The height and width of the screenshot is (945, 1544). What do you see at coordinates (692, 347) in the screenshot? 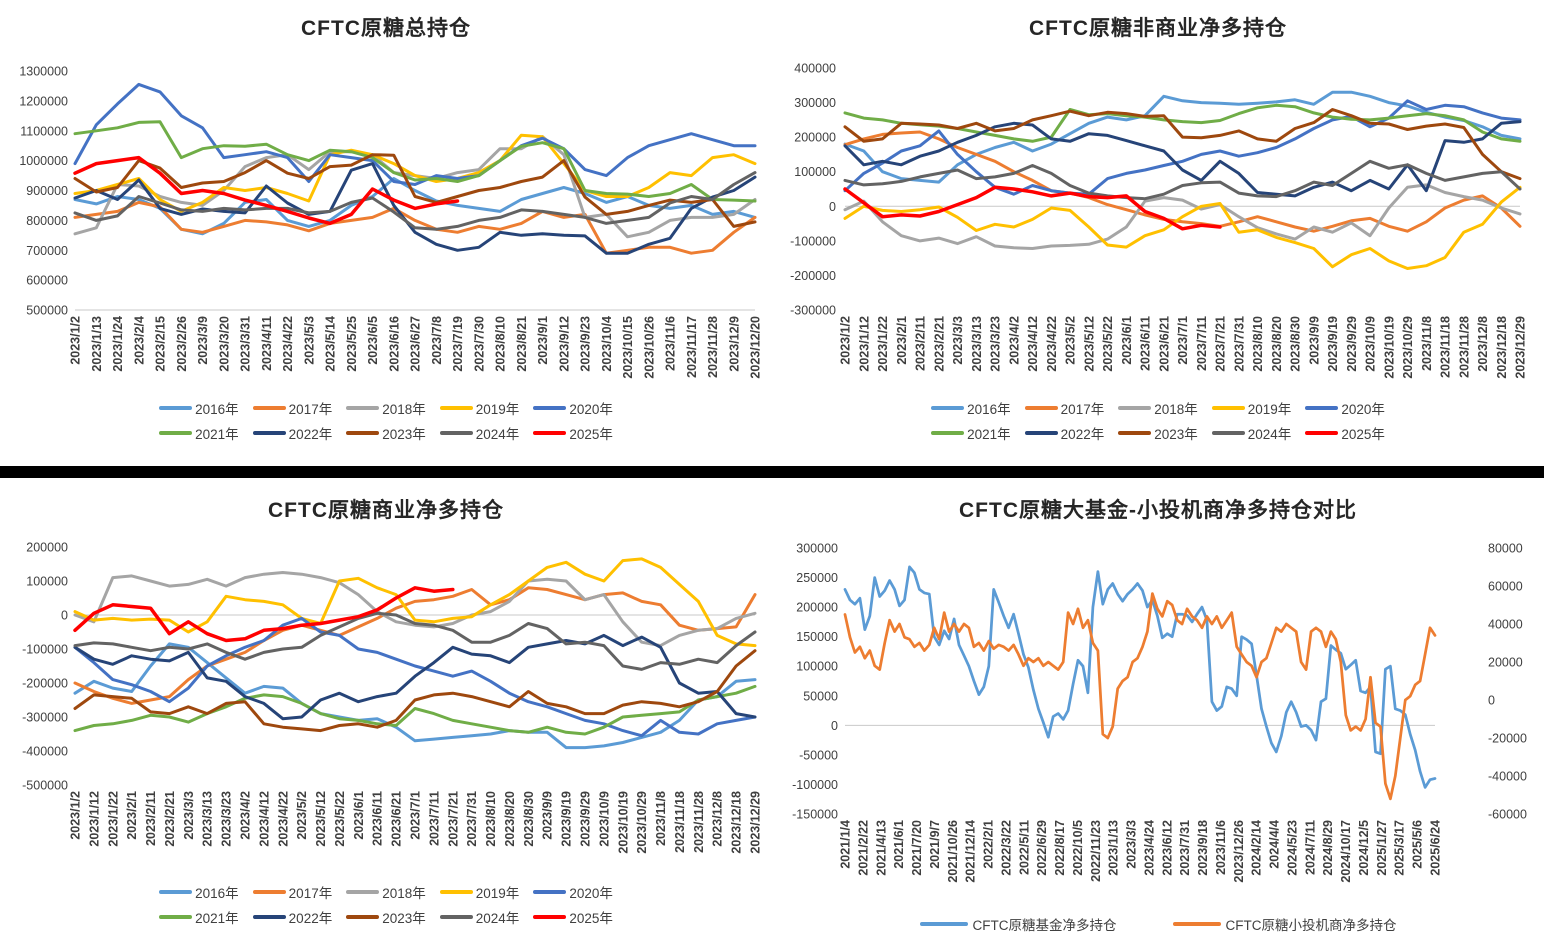
I see `x-axis-tick-label: 2023/11/17` at bounding box center [692, 347].